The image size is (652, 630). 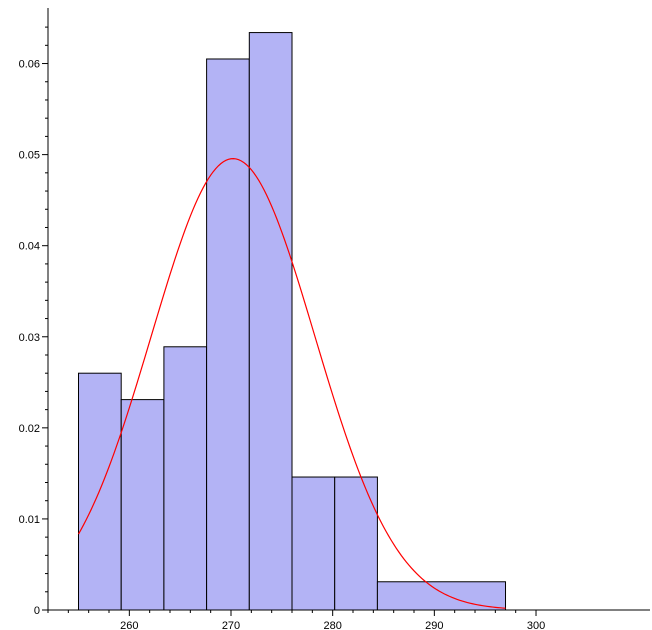 I want to click on x-tick-label: 290, so click(x=434, y=625).